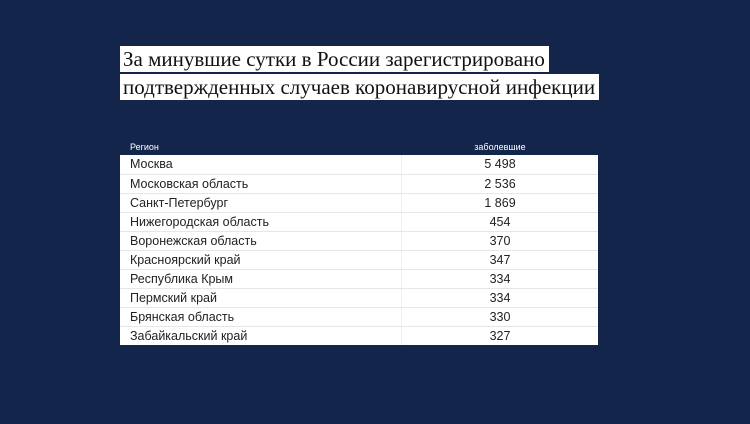 This screenshot has width=750, height=424. I want to click on cell-cases: 330, so click(500, 317).